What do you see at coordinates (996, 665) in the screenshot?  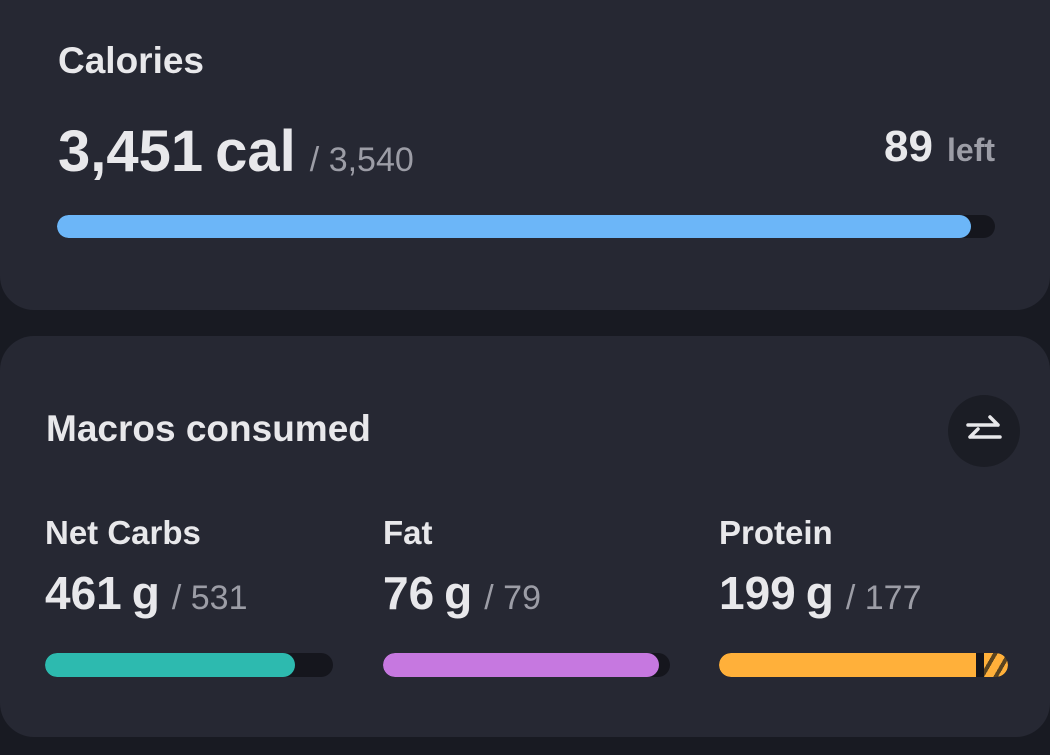 I see `progress-overflow` at bounding box center [996, 665].